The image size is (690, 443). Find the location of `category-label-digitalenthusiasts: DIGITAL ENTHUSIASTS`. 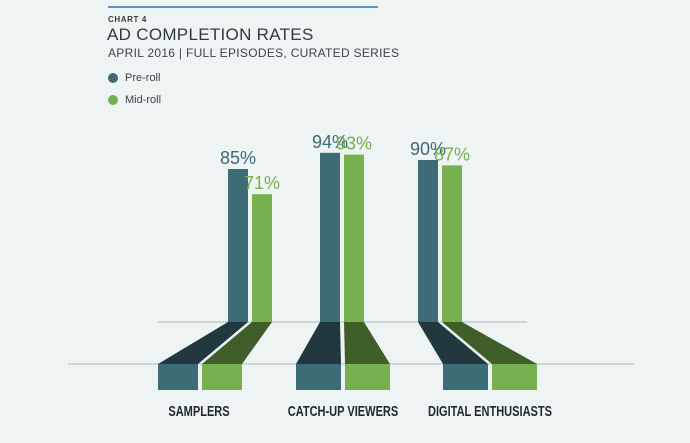

category-label-digitalenthusiasts: DIGITAL ENTHUSIASTS is located at coordinates (490, 410).